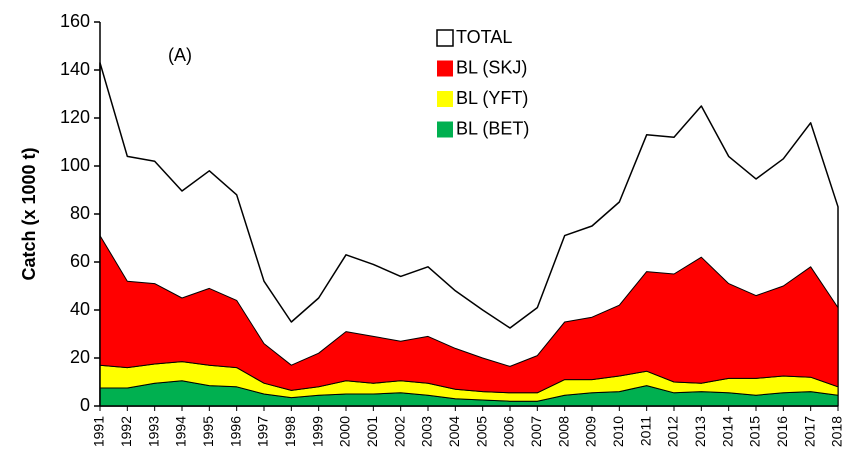  What do you see at coordinates (29, 213) in the screenshot?
I see `y-axis-label: Catch (x 1000 t)` at bounding box center [29, 213].